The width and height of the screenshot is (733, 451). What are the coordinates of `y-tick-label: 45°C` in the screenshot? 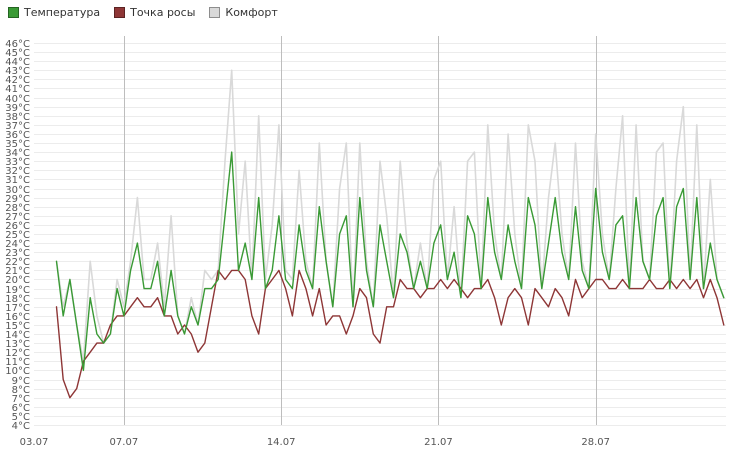 It's located at (17, 53).